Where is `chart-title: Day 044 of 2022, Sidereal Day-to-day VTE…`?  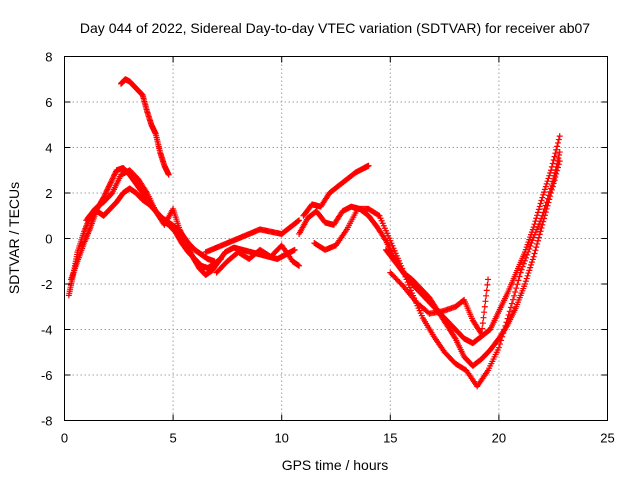 chart-title: Day 044 of 2022, Sidereal Day-to-day VTE… is located at coordinates (335, 28).